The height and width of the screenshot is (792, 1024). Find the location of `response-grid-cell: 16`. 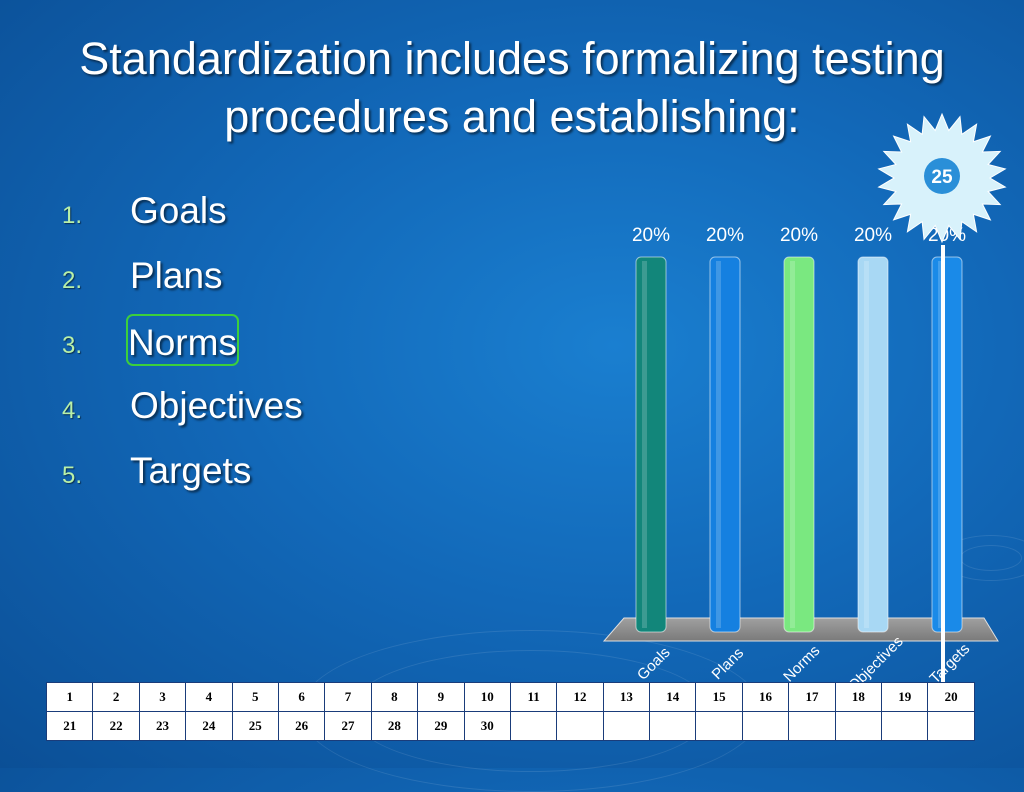

response-grid-cell: 16 is located at coordinates (765, 697).